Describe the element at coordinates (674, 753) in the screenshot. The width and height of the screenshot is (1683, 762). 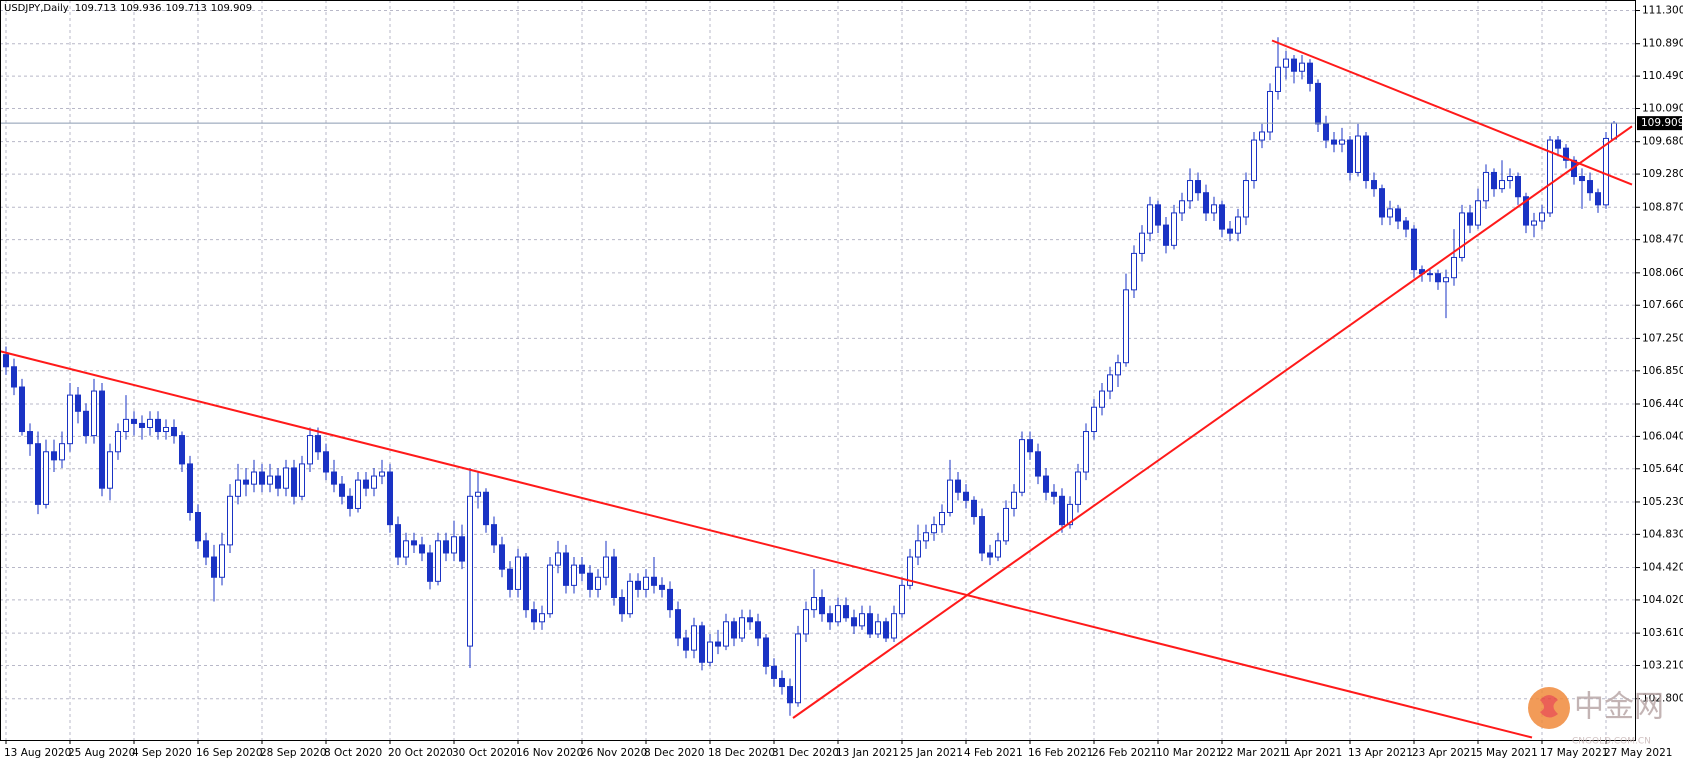
I see `x-tick-label: 8 Dec 2020` at that location.